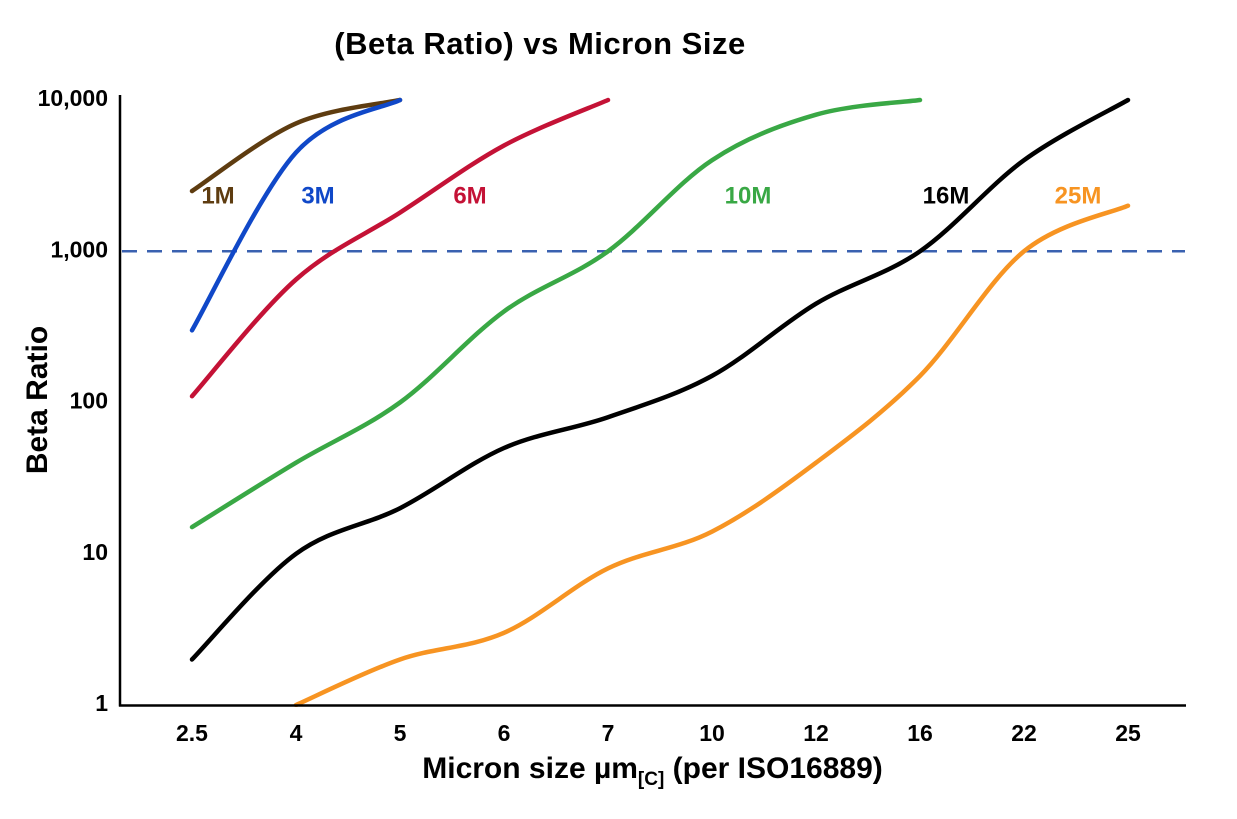  What do you see at coordinates (317, 195) in the screenshot?
I see `series-label-3M: 3M` at bounding box center [317, 195].